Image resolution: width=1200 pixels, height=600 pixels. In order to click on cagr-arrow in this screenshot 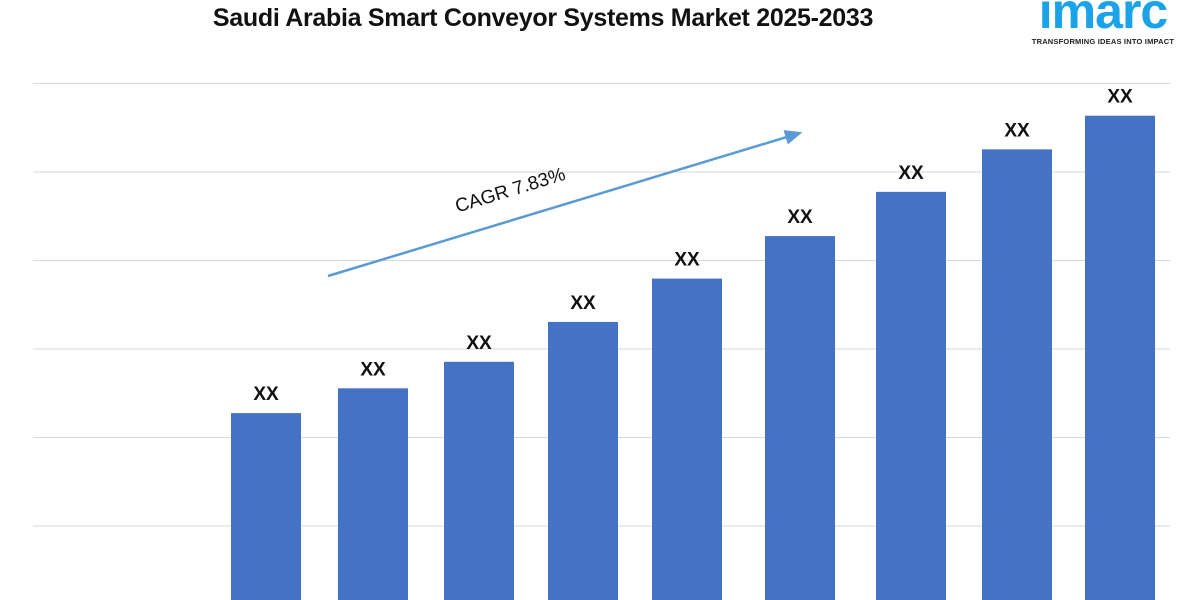, I will do `click(565, 204)`.